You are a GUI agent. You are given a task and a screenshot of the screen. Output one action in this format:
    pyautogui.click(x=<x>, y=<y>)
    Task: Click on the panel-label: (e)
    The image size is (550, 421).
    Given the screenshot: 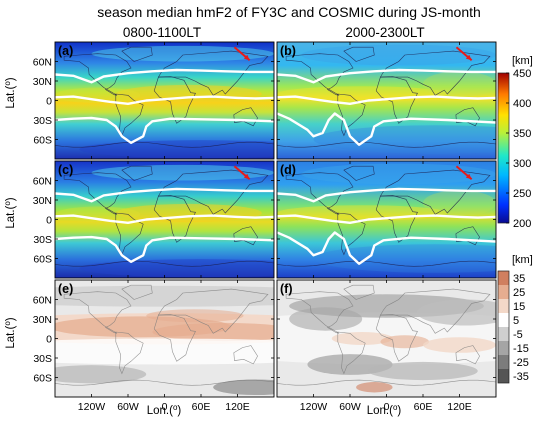 What is the action you would take?
    pyautogui.click(x=65, y=289)
    